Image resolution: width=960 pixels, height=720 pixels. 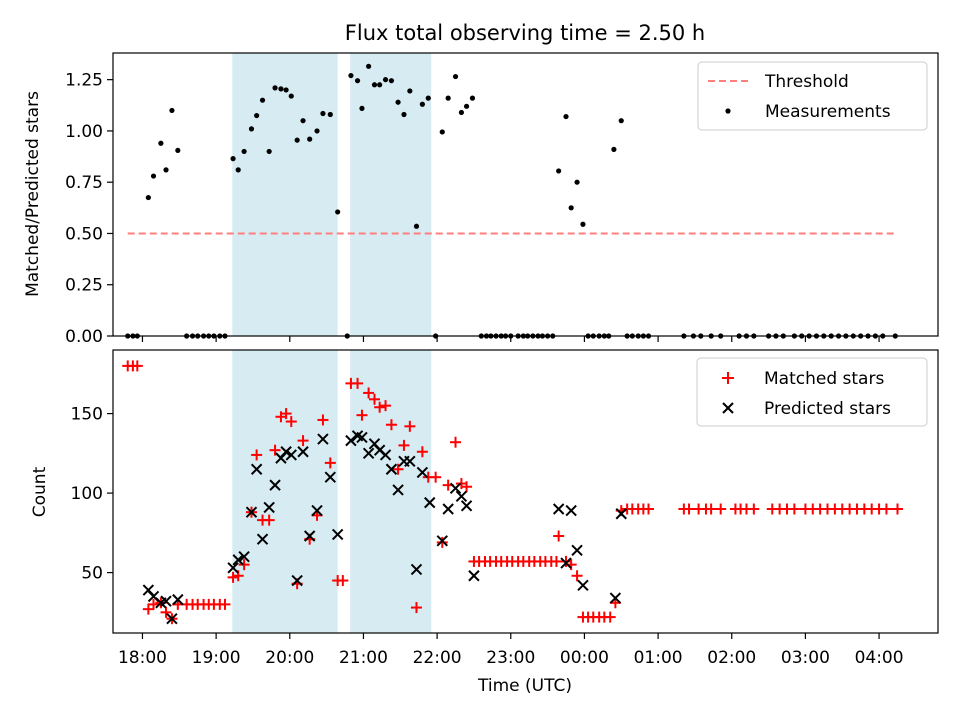 What do you see at coordinates (805, 658) in the screenshot?
I see `x-tick-label: 03:00` at bounding box center [805, 658].